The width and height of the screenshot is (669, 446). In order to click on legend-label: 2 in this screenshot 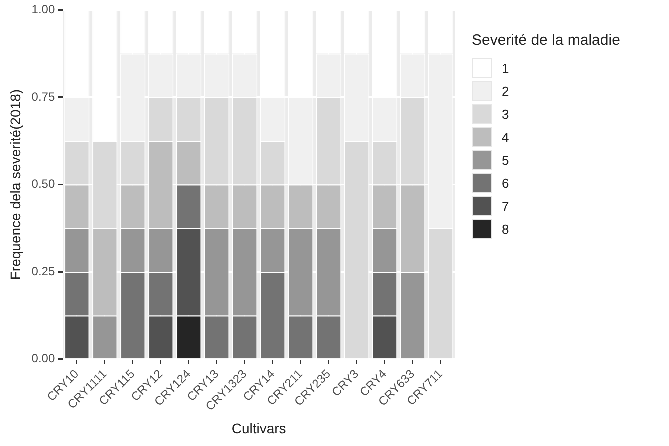, I will do `click(506, 91)`.